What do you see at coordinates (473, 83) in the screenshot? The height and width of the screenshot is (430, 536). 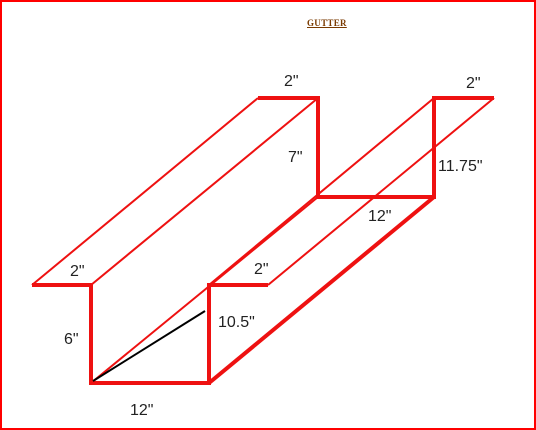 I see `dim-back-right-lip: 2"` at bounding box center [473, 83].